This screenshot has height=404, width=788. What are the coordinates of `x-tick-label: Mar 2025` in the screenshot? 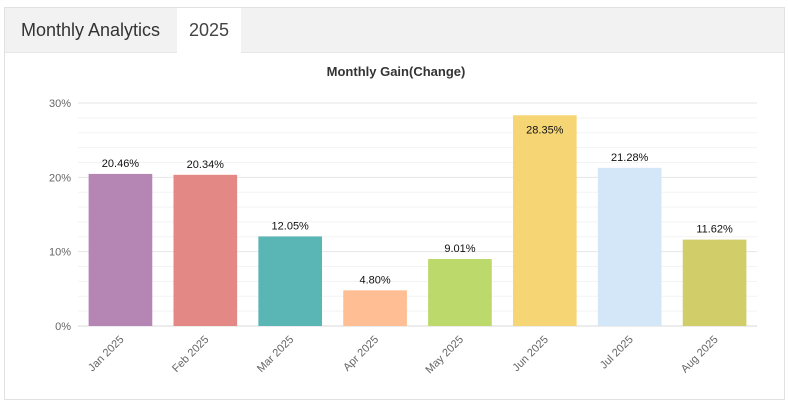 It's located at (275, 354).